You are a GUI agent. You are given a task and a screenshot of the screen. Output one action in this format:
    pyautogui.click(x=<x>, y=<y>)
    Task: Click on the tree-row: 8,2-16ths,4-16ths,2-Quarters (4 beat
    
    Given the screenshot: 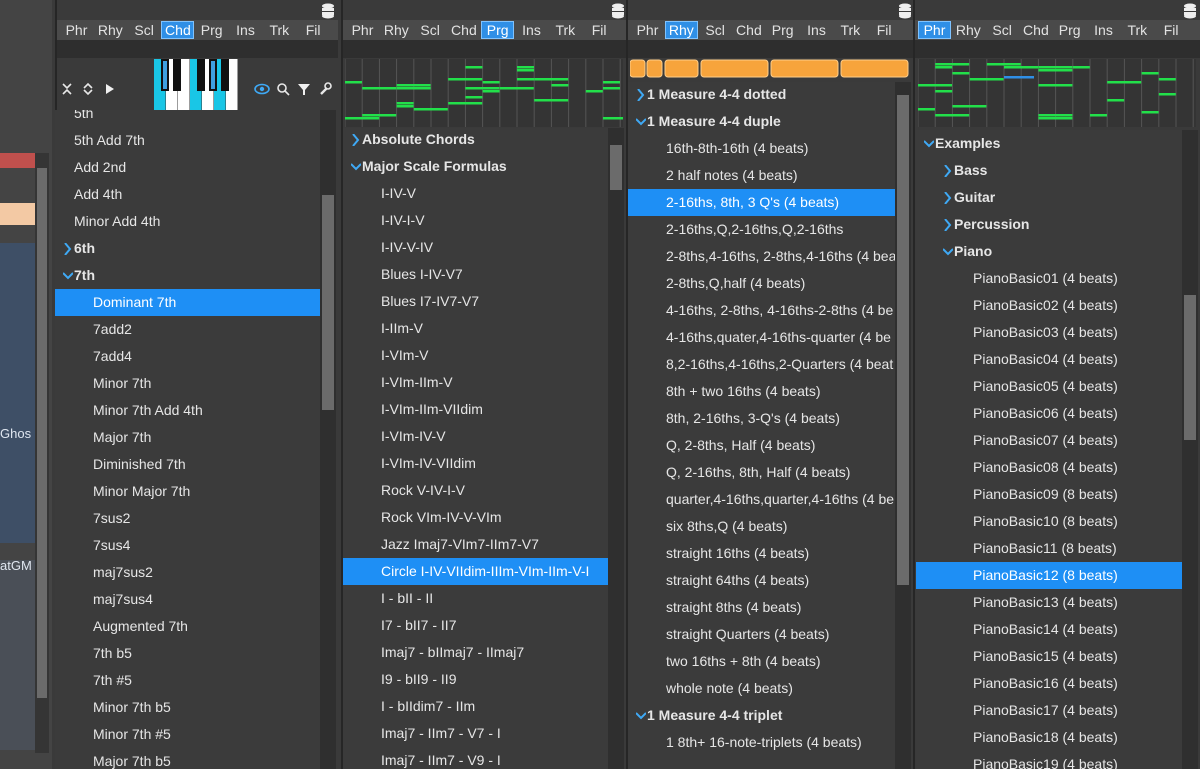 What is the action you would take?
    pyautogui.click(x=761, y=364)
    